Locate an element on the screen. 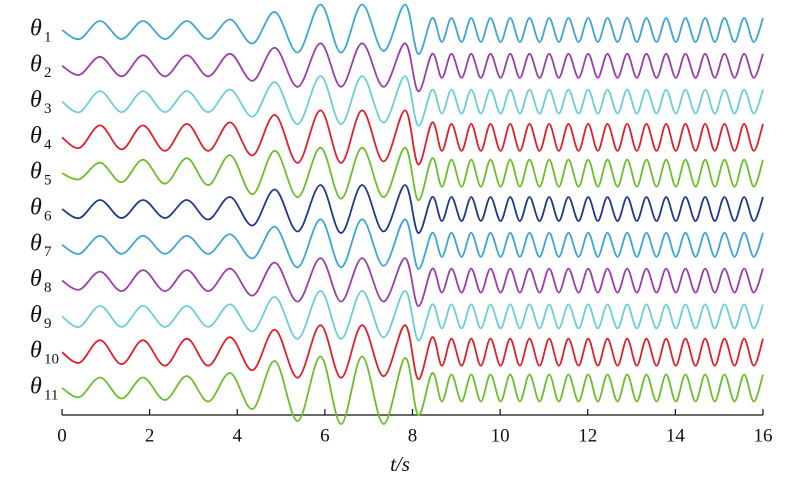  series-label-subscript: 10 is located at coordinates (51, 360).